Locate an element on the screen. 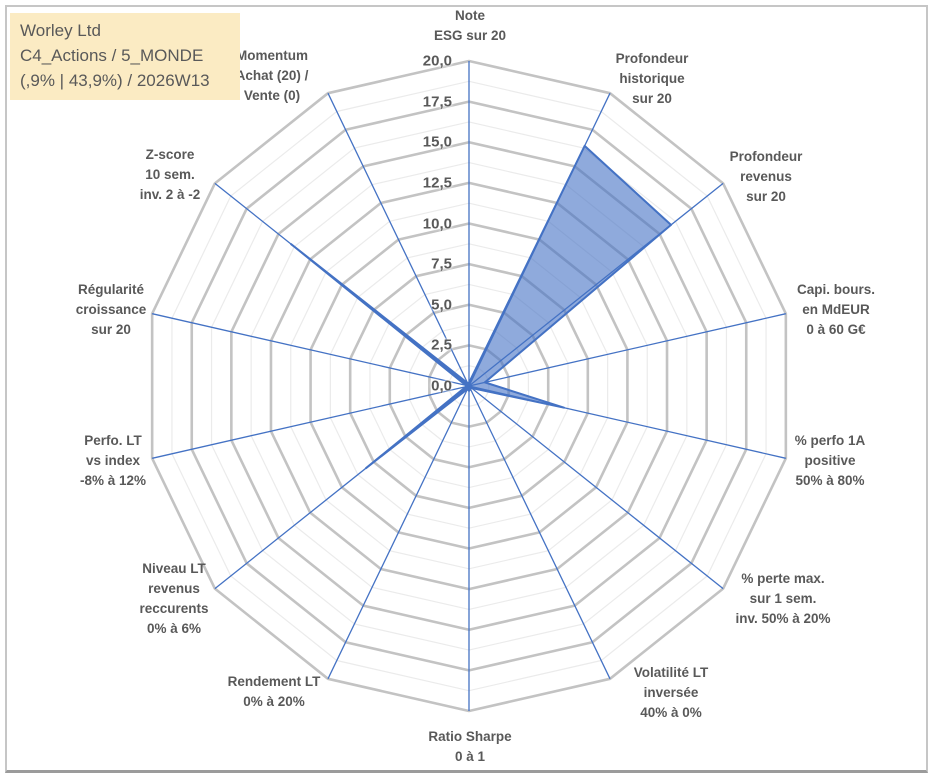 This screenshot has height=776, width=933. title-line-stats: (,9% | 43,9%) / 2026W13 is located at coordinates (115, 80).